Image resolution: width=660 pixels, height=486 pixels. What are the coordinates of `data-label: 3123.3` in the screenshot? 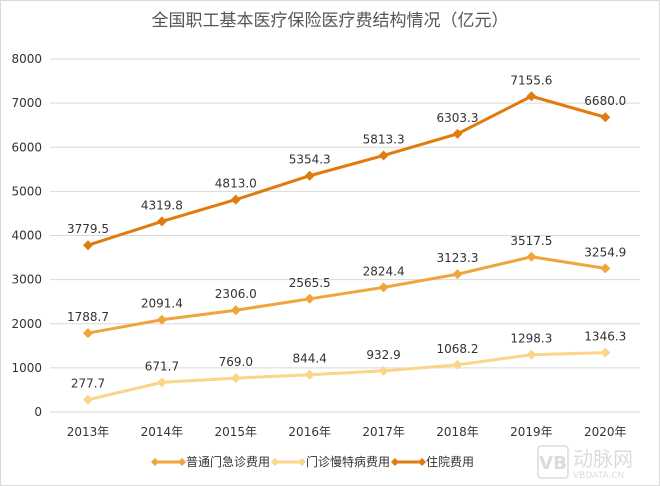 It's located at (458, 258).